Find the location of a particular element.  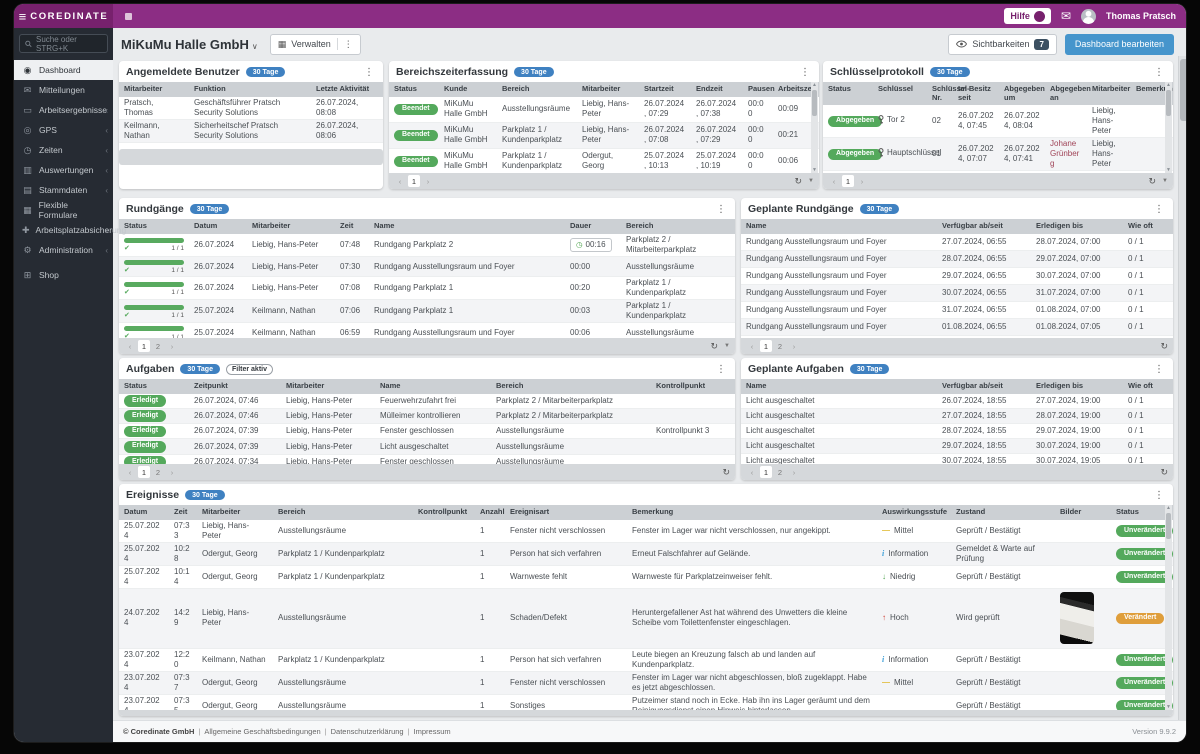

manage-button: ▦ Verwalten ⋮ is located at coordinates (315, 44).